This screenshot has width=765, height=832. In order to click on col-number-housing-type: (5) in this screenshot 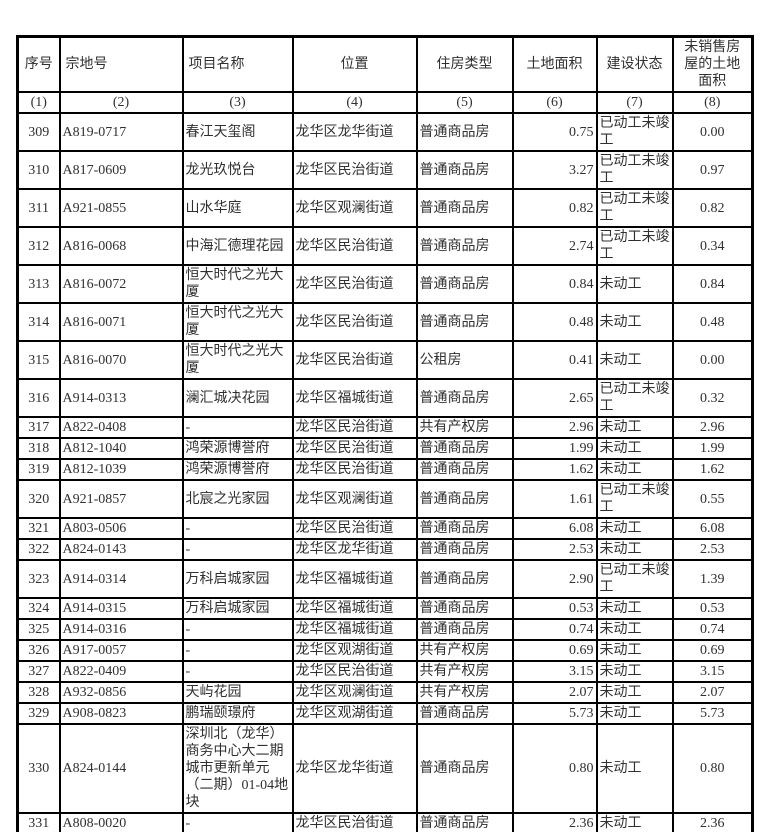, I will do `click(464, 102)`.